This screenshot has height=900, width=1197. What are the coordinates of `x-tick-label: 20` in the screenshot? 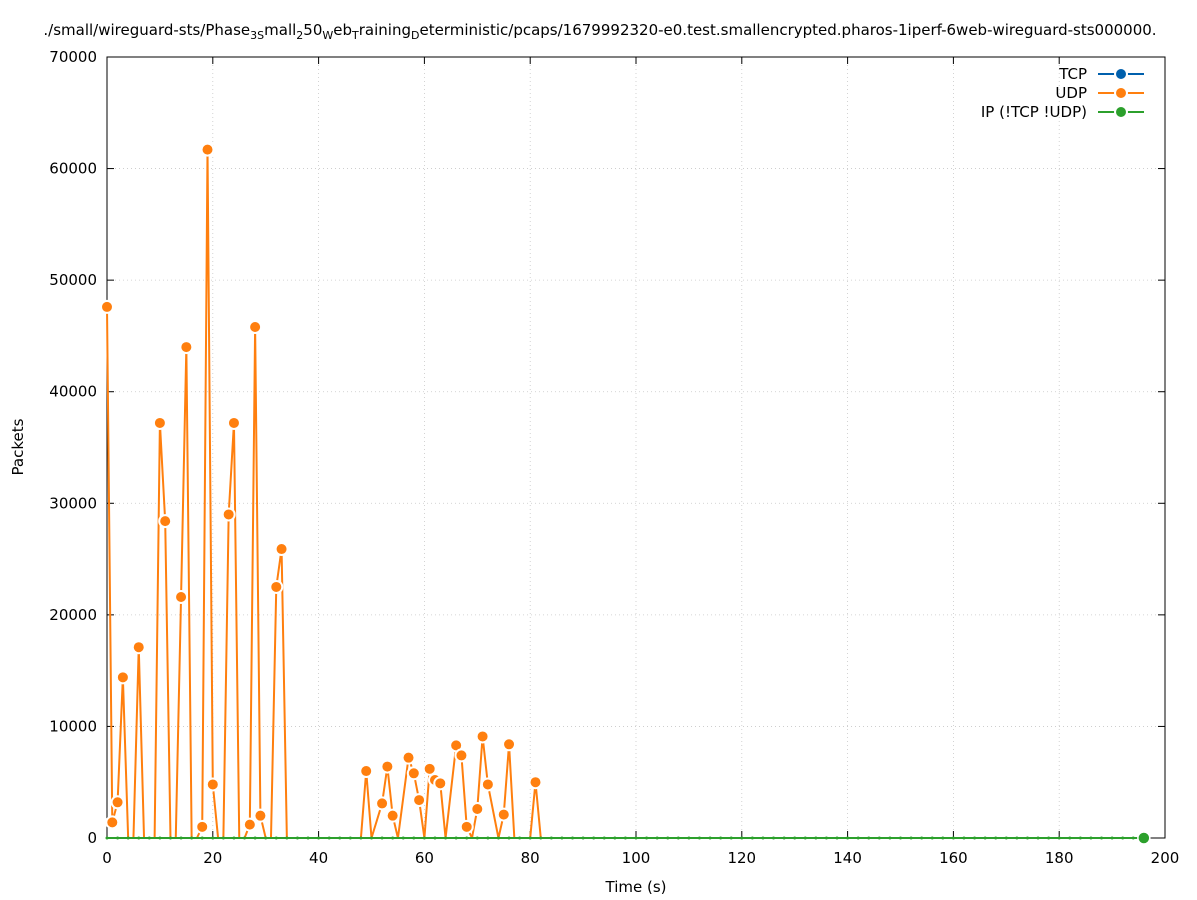 It's located at (212, 858).